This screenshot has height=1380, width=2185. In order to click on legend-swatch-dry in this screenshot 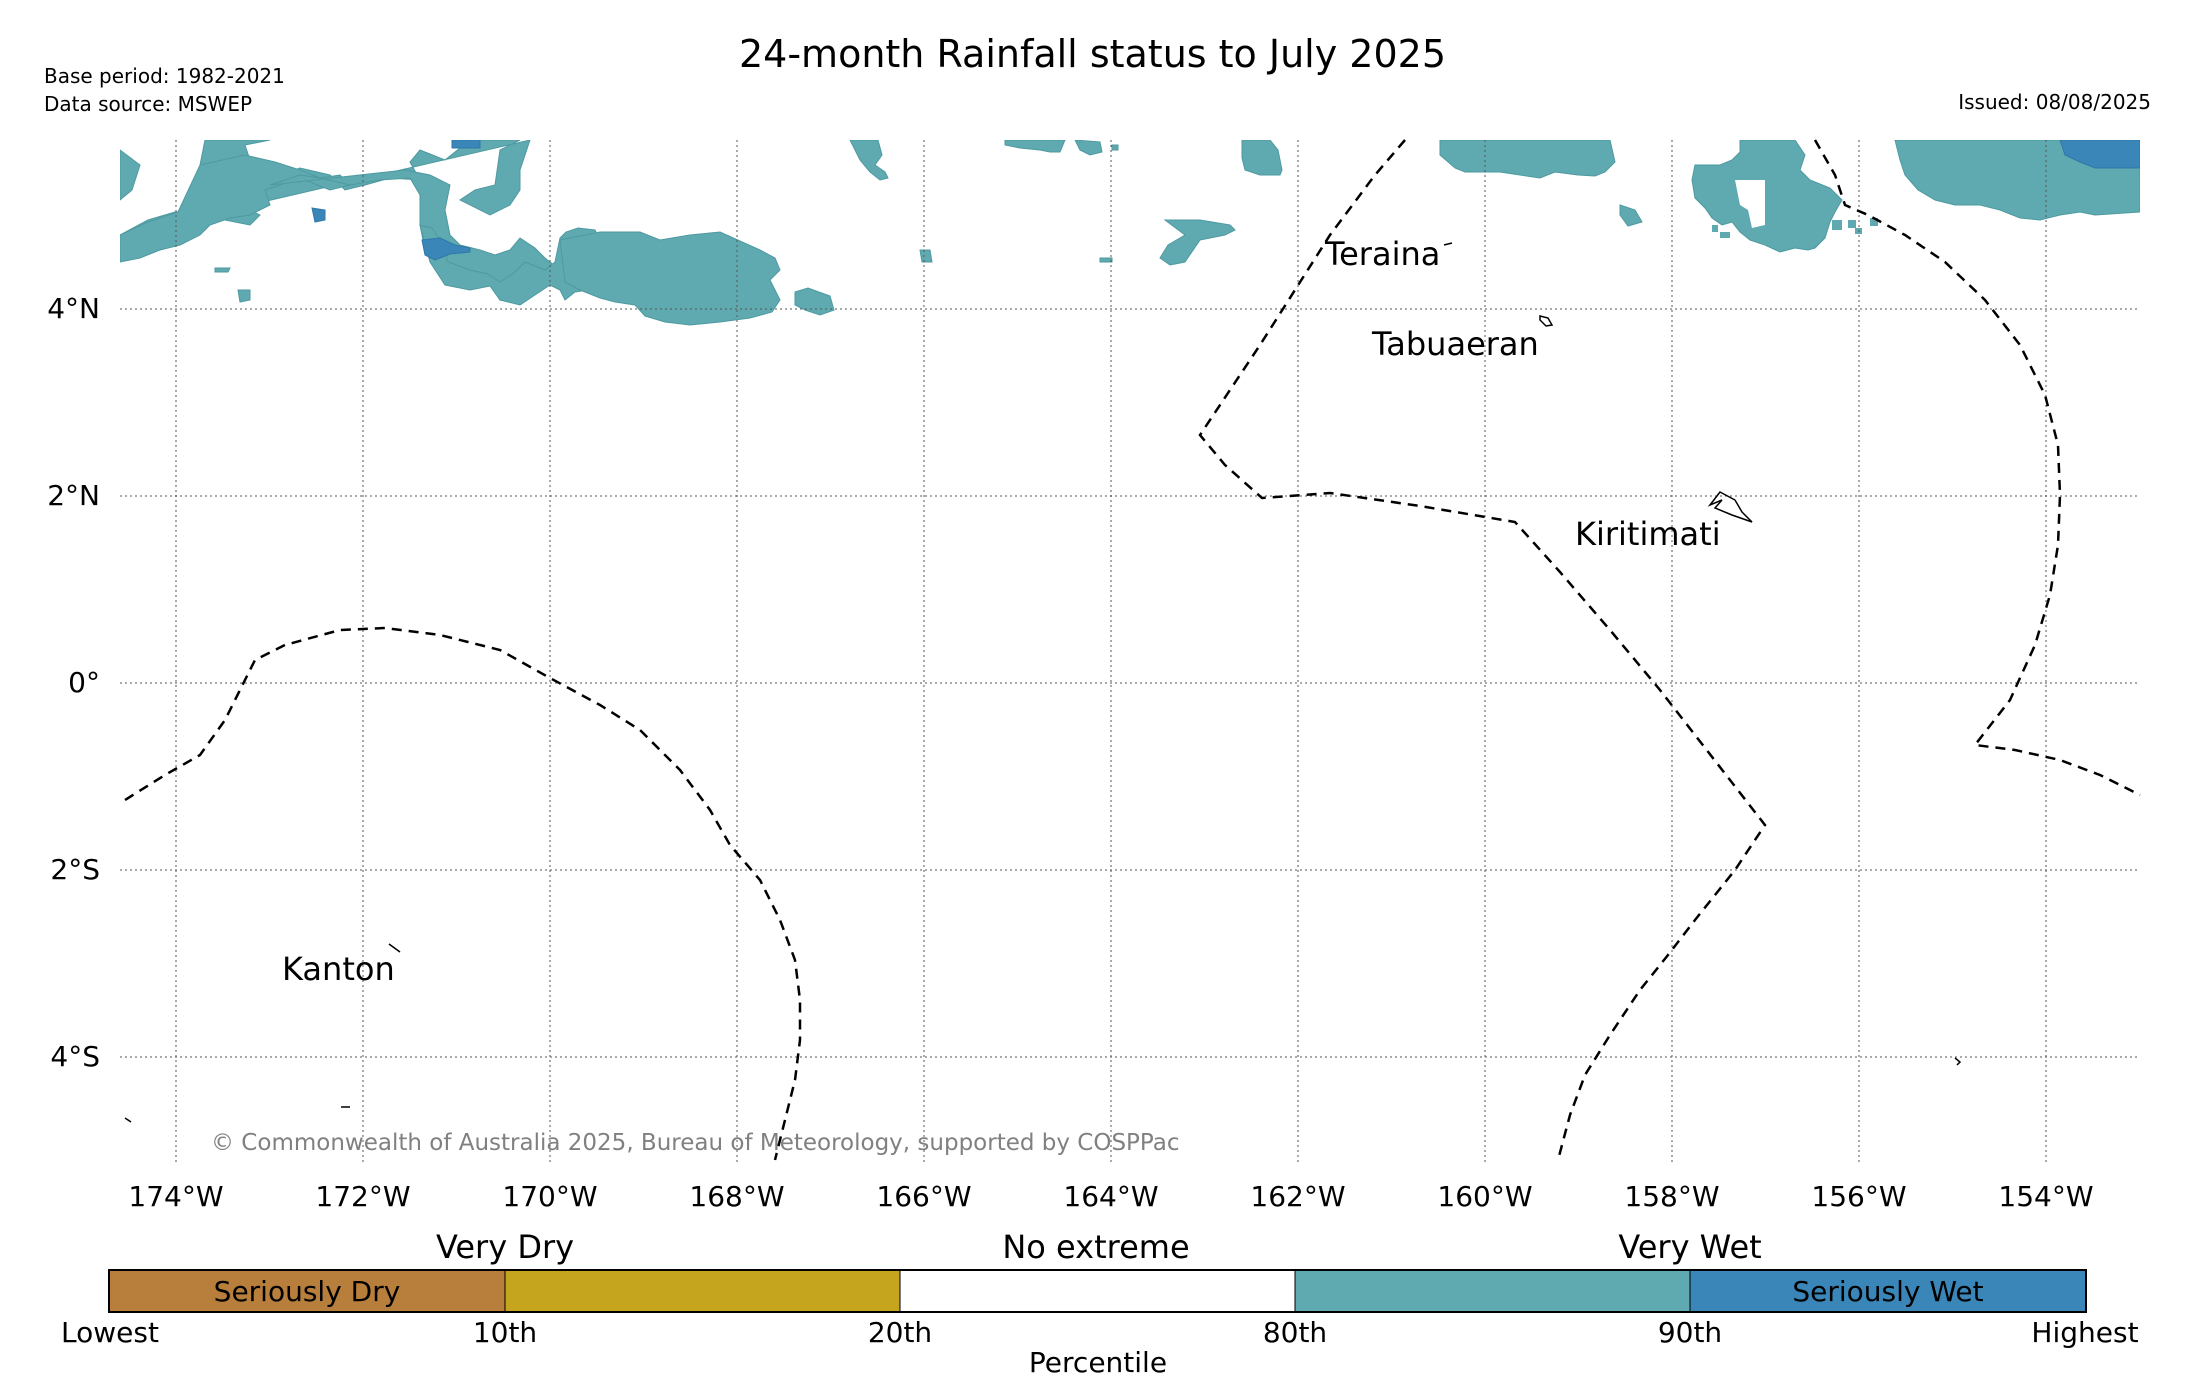, I will do `click(702, 1291)`.